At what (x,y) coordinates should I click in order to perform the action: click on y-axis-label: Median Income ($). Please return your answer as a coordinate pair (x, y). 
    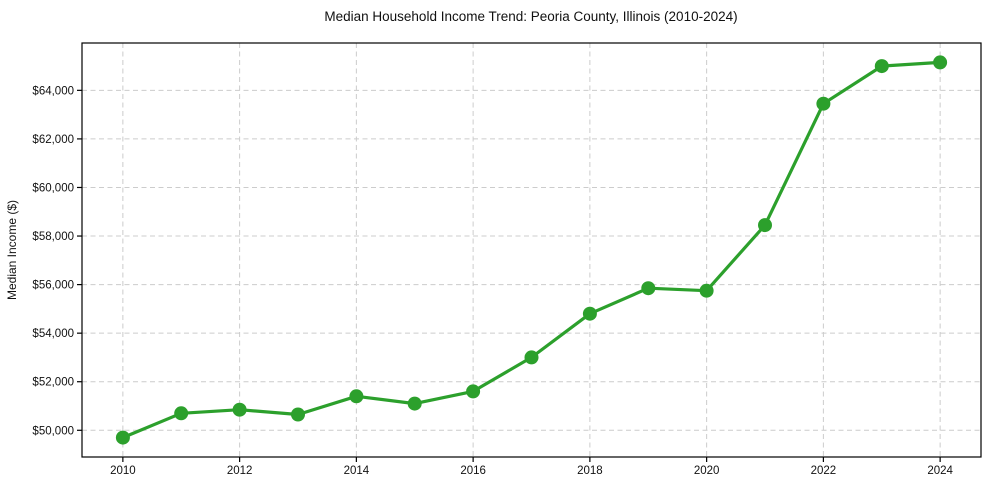
    Looking at the image, I should click on (12, 250).